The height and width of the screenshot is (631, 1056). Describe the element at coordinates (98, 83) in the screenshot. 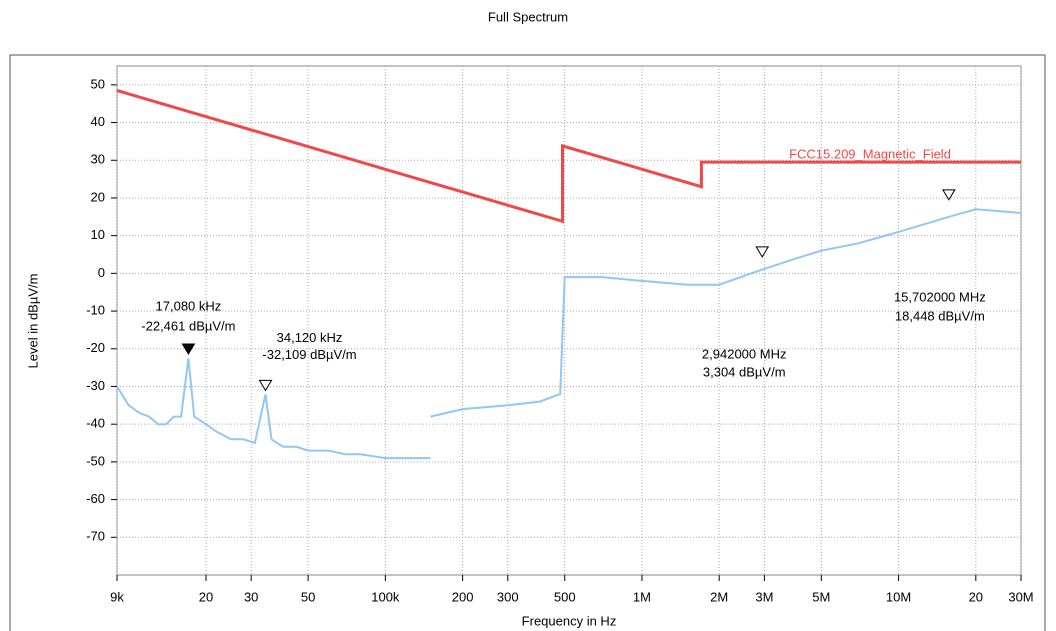

I see `y-tick-label: 50` at that location.